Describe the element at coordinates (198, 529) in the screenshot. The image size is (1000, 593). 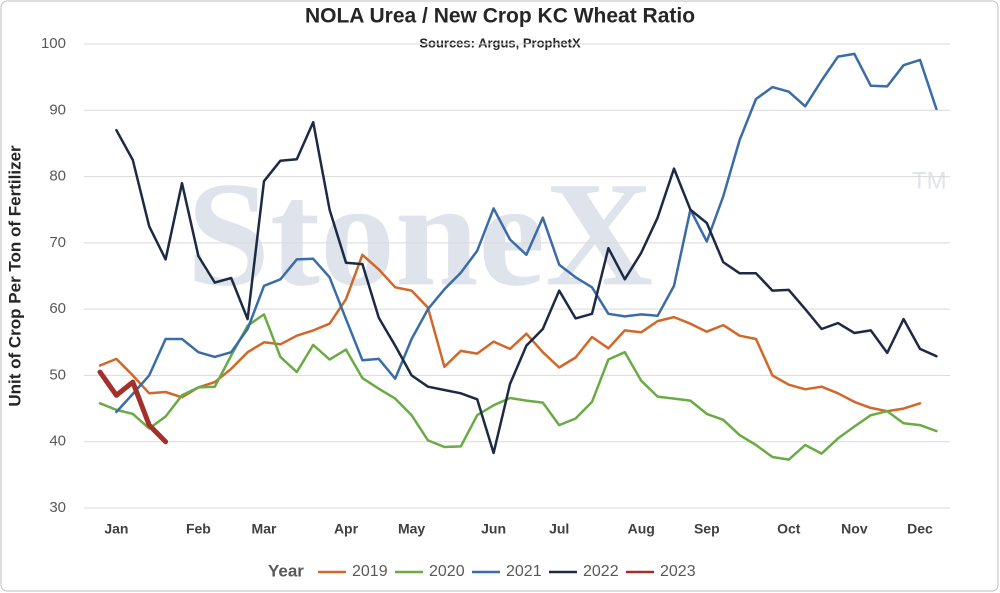
I see `x-tick-label: Feb` at that location.